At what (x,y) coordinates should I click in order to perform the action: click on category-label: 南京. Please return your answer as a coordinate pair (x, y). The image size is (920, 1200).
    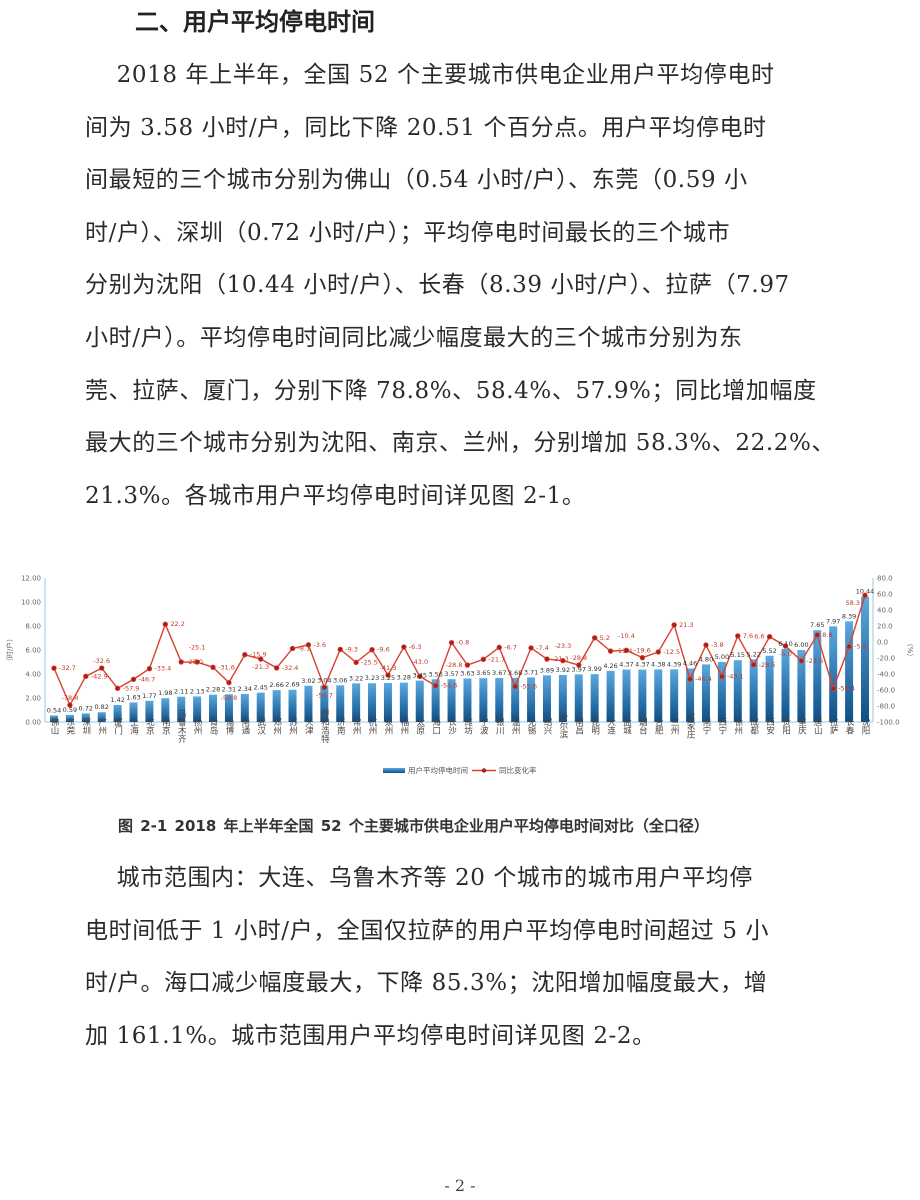
    Looking at the image, I should click on (165, 726).